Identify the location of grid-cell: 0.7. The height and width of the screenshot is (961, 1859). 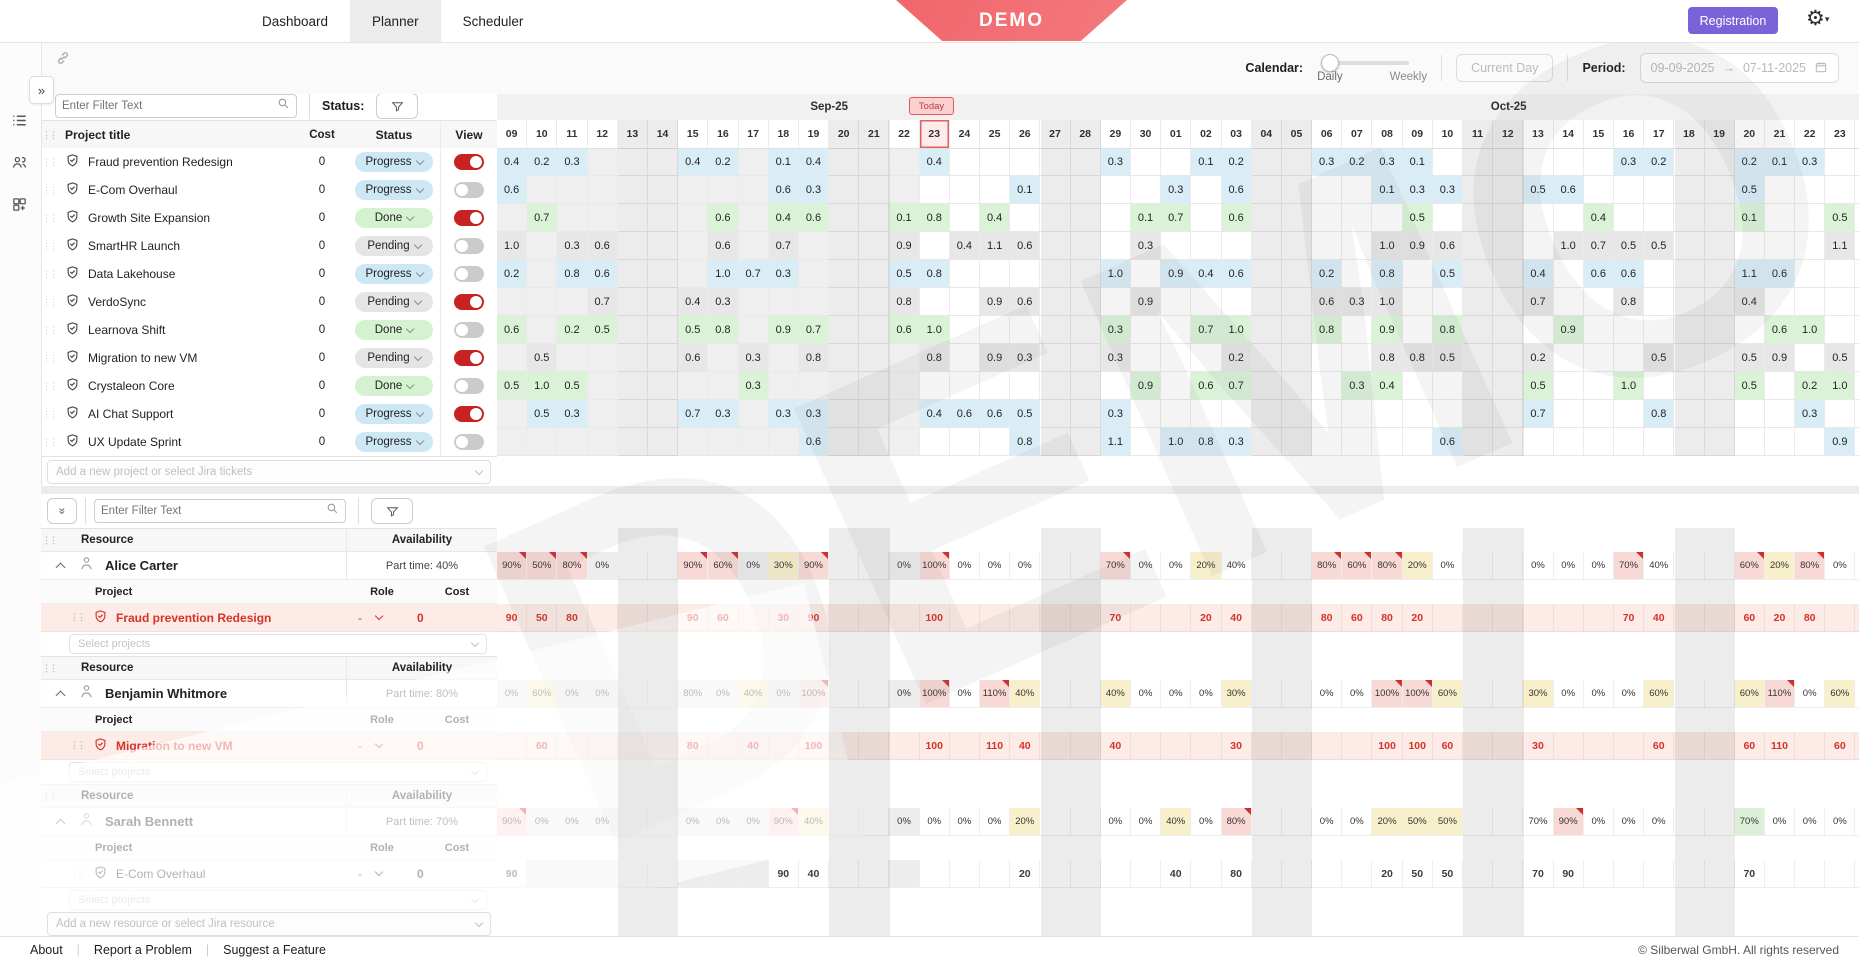
(602, 301).